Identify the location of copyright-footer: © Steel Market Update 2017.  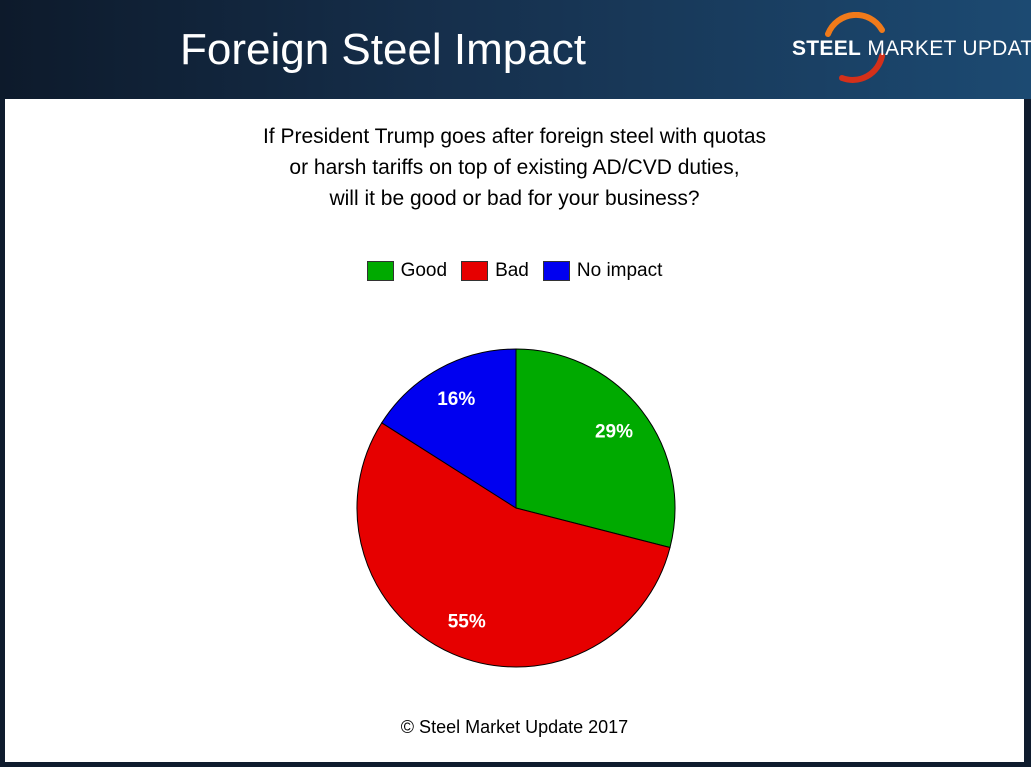
(514, 727).